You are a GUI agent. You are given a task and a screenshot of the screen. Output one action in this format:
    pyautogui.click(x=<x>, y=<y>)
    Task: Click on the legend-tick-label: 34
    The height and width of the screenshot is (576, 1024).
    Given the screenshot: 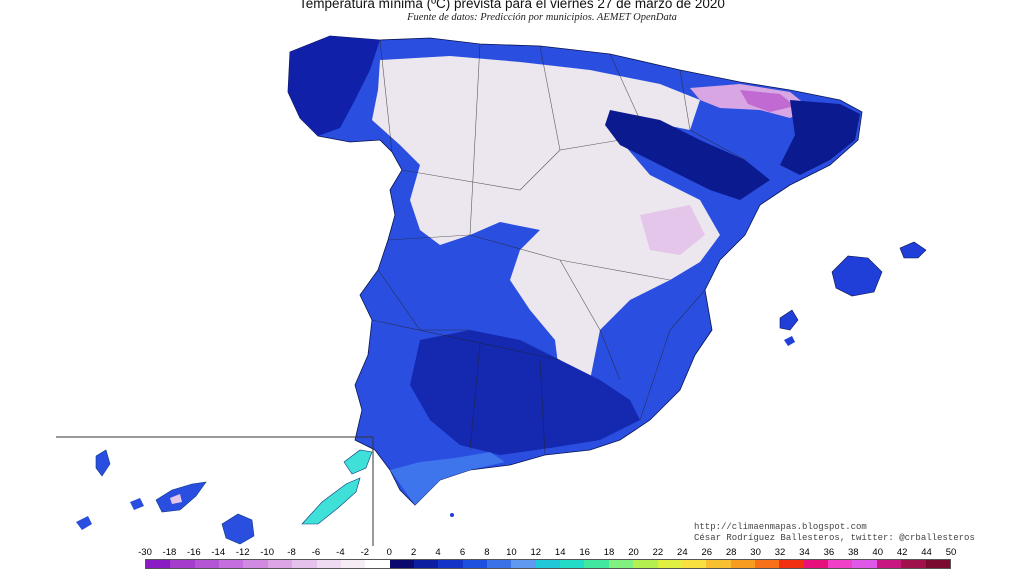 What is the action you would take?
    pyautogui.click(x=804, y=552)
    